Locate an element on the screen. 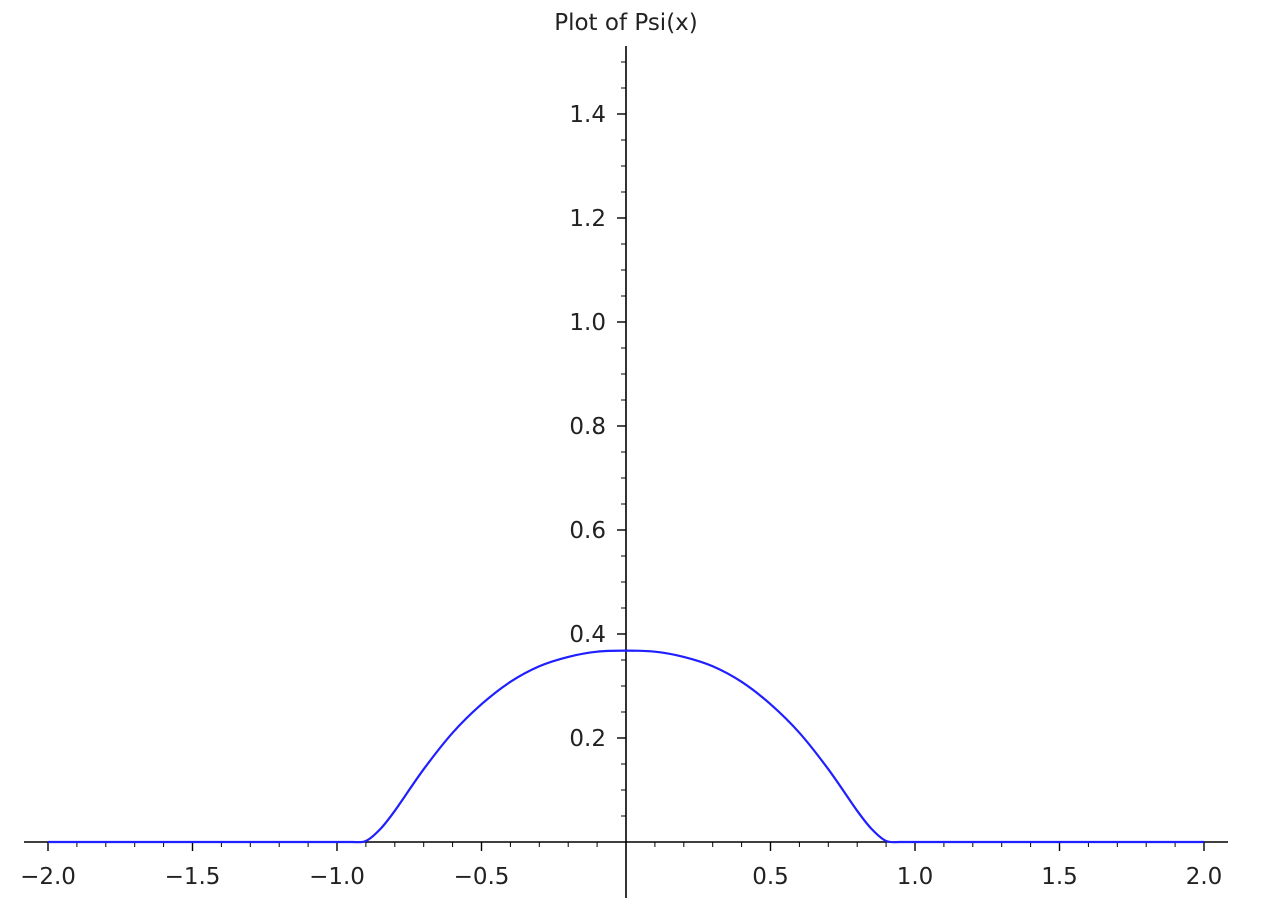 The height and width of the screenshot is (898, 1268). y-tick-label: 0.4 is located at coordinates (587, 635).